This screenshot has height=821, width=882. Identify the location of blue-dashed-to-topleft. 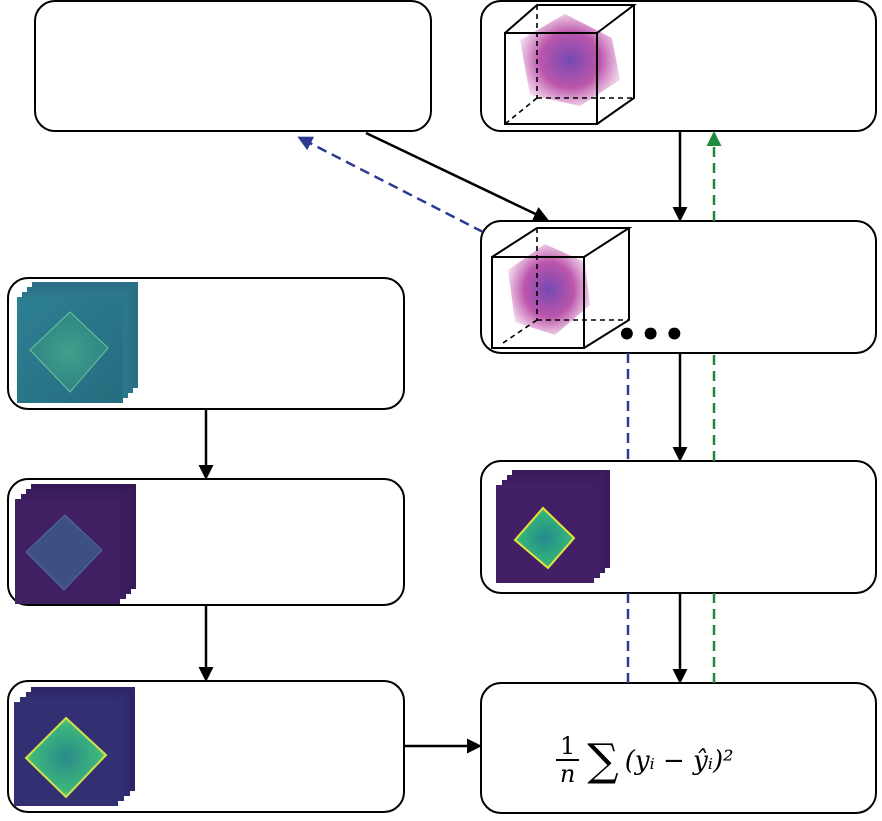
(390, 185).